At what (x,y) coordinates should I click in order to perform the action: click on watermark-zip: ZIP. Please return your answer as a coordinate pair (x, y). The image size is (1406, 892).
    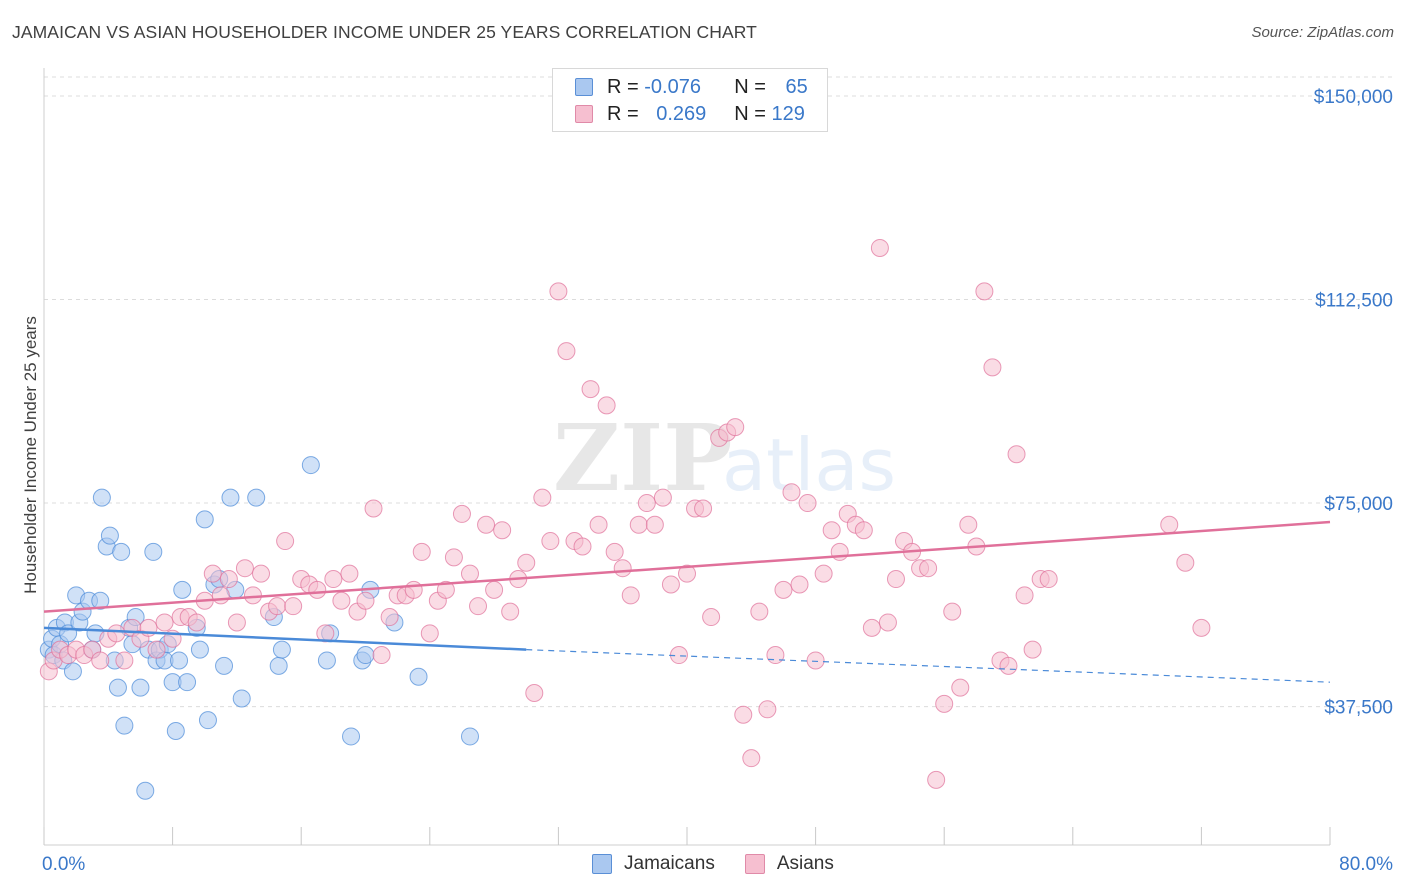
    Looking at the image, I should click on (642, 458).